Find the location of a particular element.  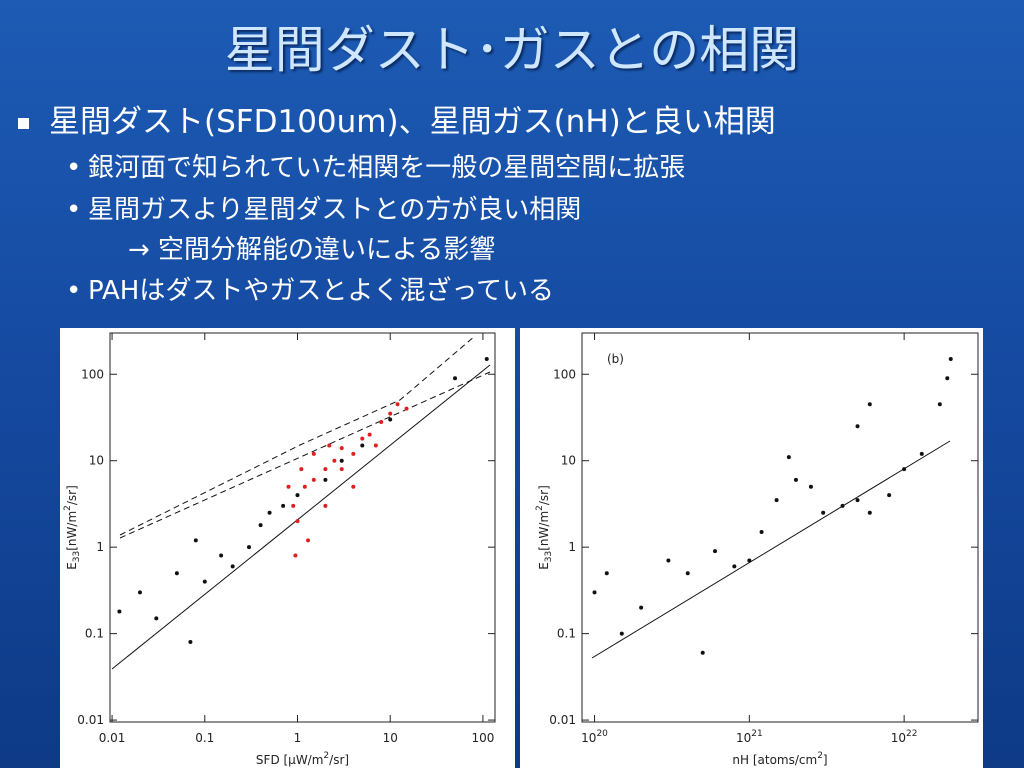

tick-exponent: 21 is located at coordinates (756, 734).